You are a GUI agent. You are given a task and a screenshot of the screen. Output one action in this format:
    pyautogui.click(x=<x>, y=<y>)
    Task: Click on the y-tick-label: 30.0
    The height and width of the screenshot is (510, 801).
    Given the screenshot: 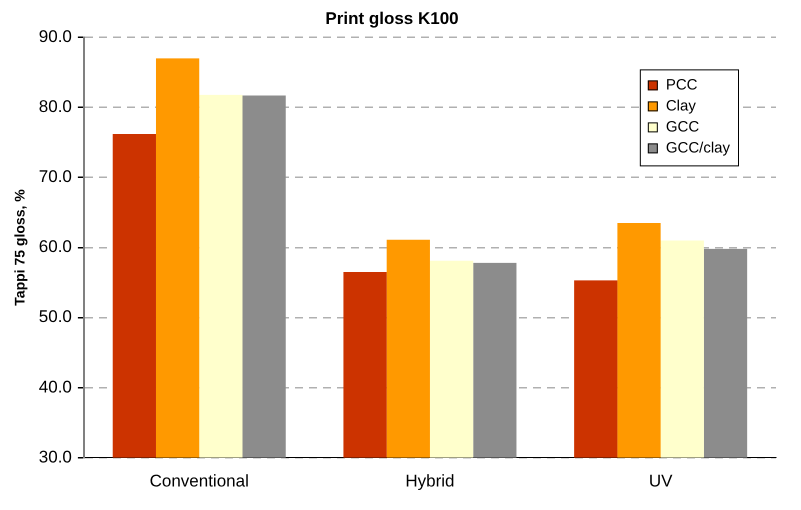 What is the action you would take?
    pyautogui.click(x=55, y=456)
    